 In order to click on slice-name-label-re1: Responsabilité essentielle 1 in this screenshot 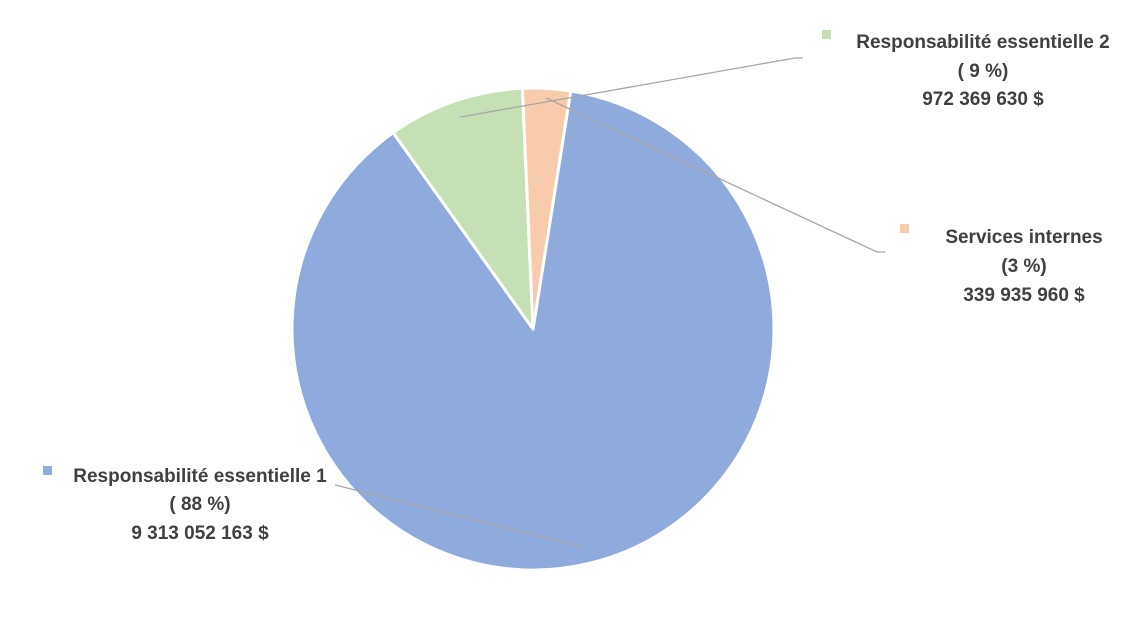, I will do `click(200, 476)`.